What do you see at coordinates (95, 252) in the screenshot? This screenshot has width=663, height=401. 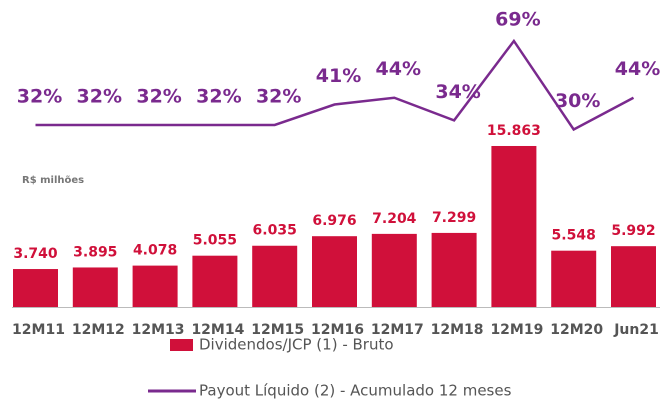 I see `bar-value-label: 3.895` at bounding box center [95, 252].